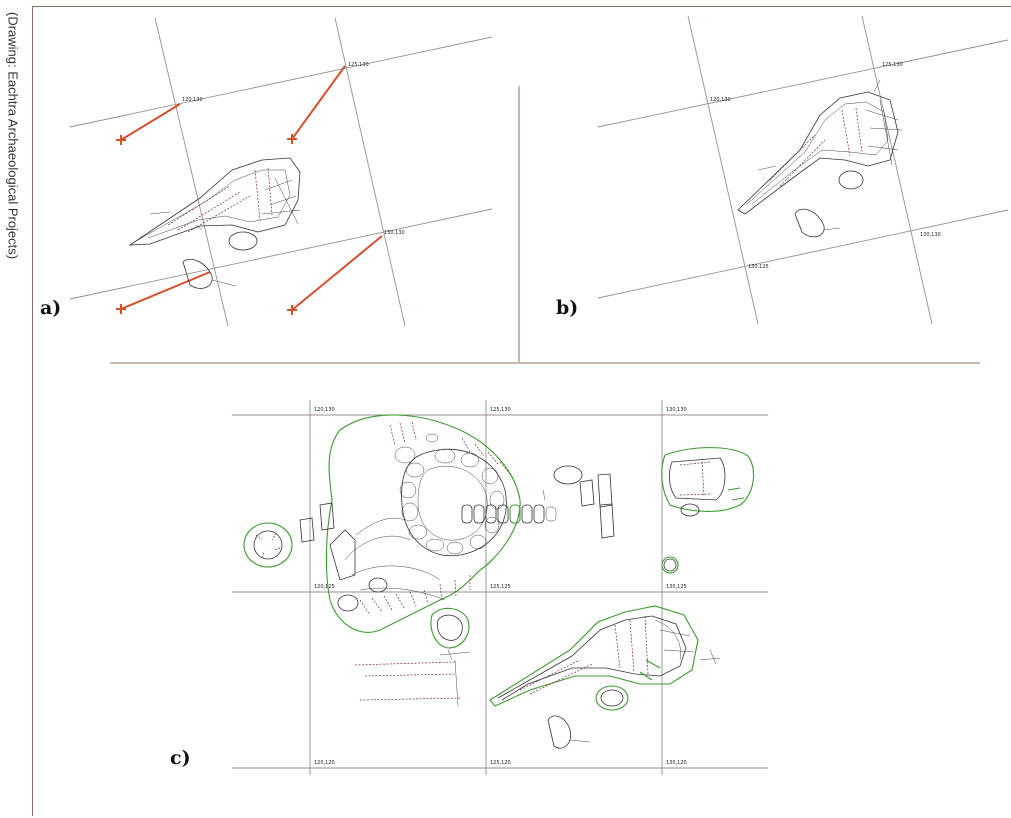 The width and height of the screenshot is (1011, 818). What do you see at coordinates (449, 494) in the screenshot?
I see `panel-c-stones` at bounding box center [449, 494].